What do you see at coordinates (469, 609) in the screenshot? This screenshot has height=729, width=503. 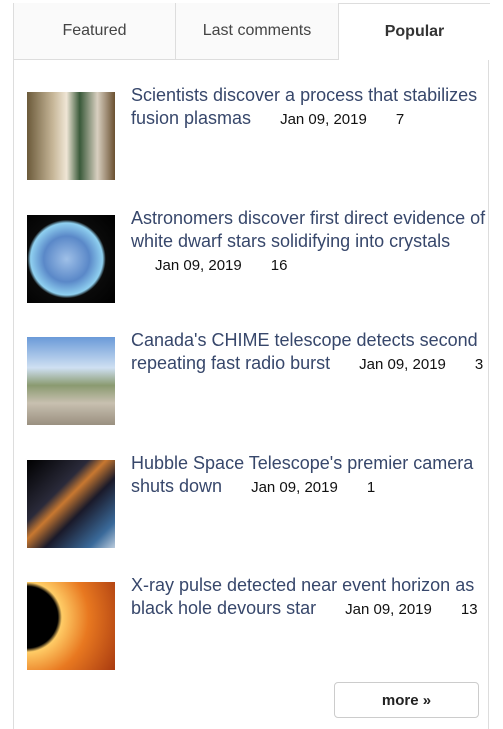 I see `comment-count: 13` at bounding box center [469, 609].